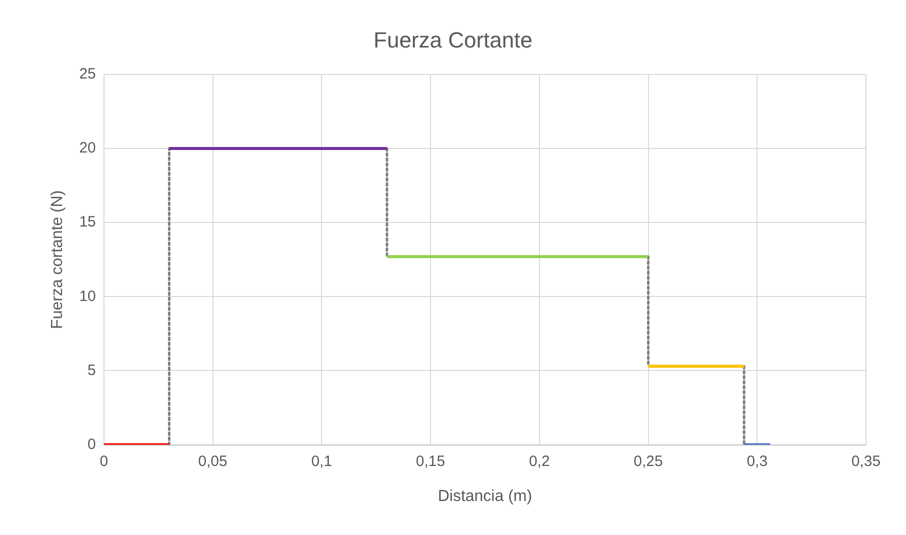  Describe the element at coordinates (485, 496) in the screenshot. I see `x-axis-title: Distancia (m)` at that location.